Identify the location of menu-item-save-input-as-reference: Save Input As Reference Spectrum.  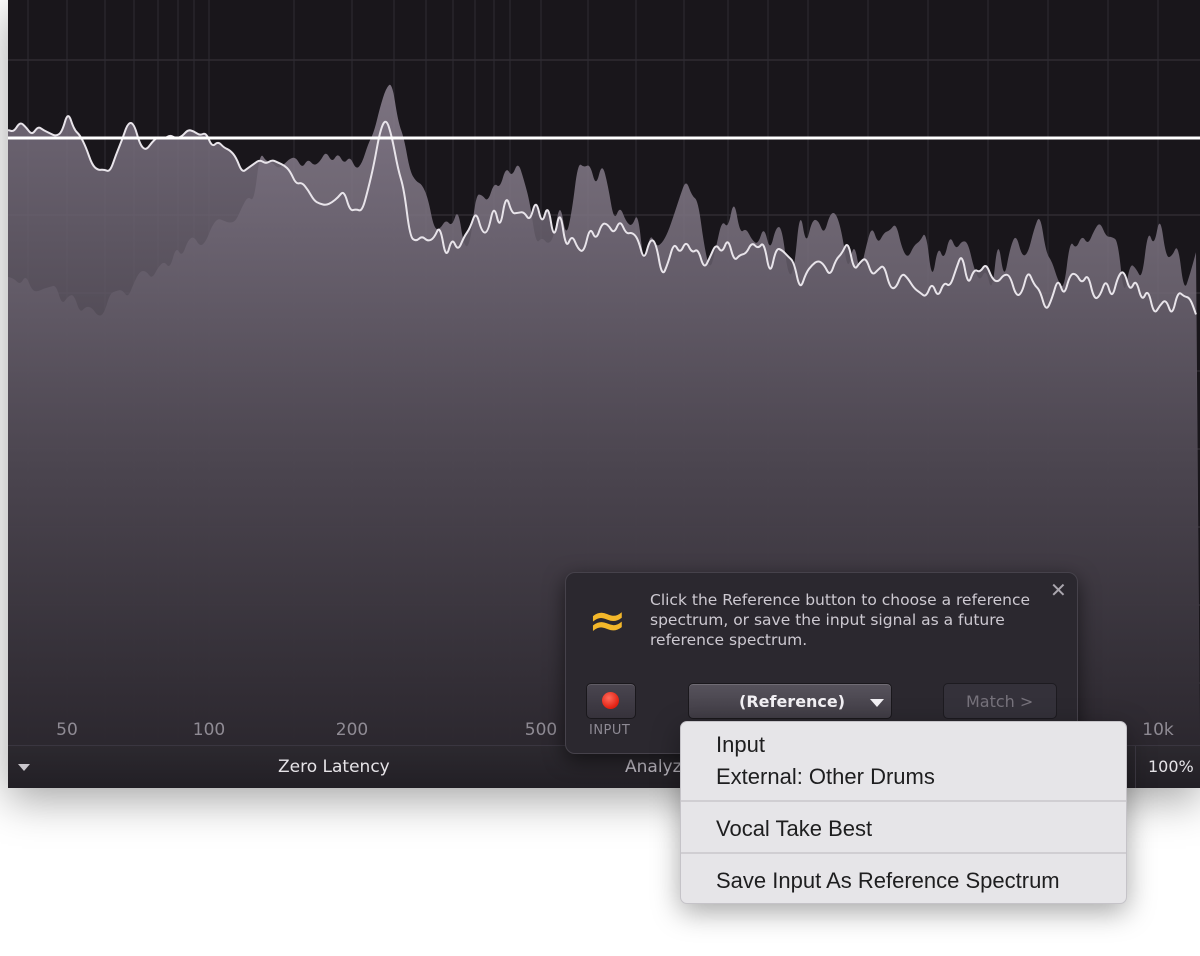
(888, 880).